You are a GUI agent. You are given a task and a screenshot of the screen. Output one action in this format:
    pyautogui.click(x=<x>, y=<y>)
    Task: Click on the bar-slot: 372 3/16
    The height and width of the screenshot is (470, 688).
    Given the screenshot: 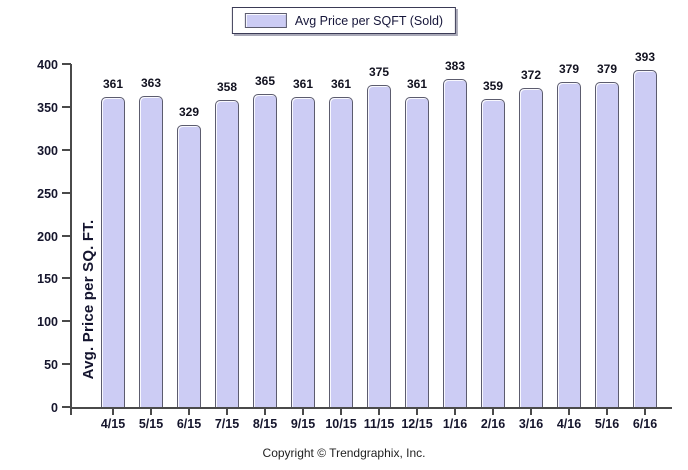 What is the action you would take?
    pyautogui.click(x=531, y=247)
    